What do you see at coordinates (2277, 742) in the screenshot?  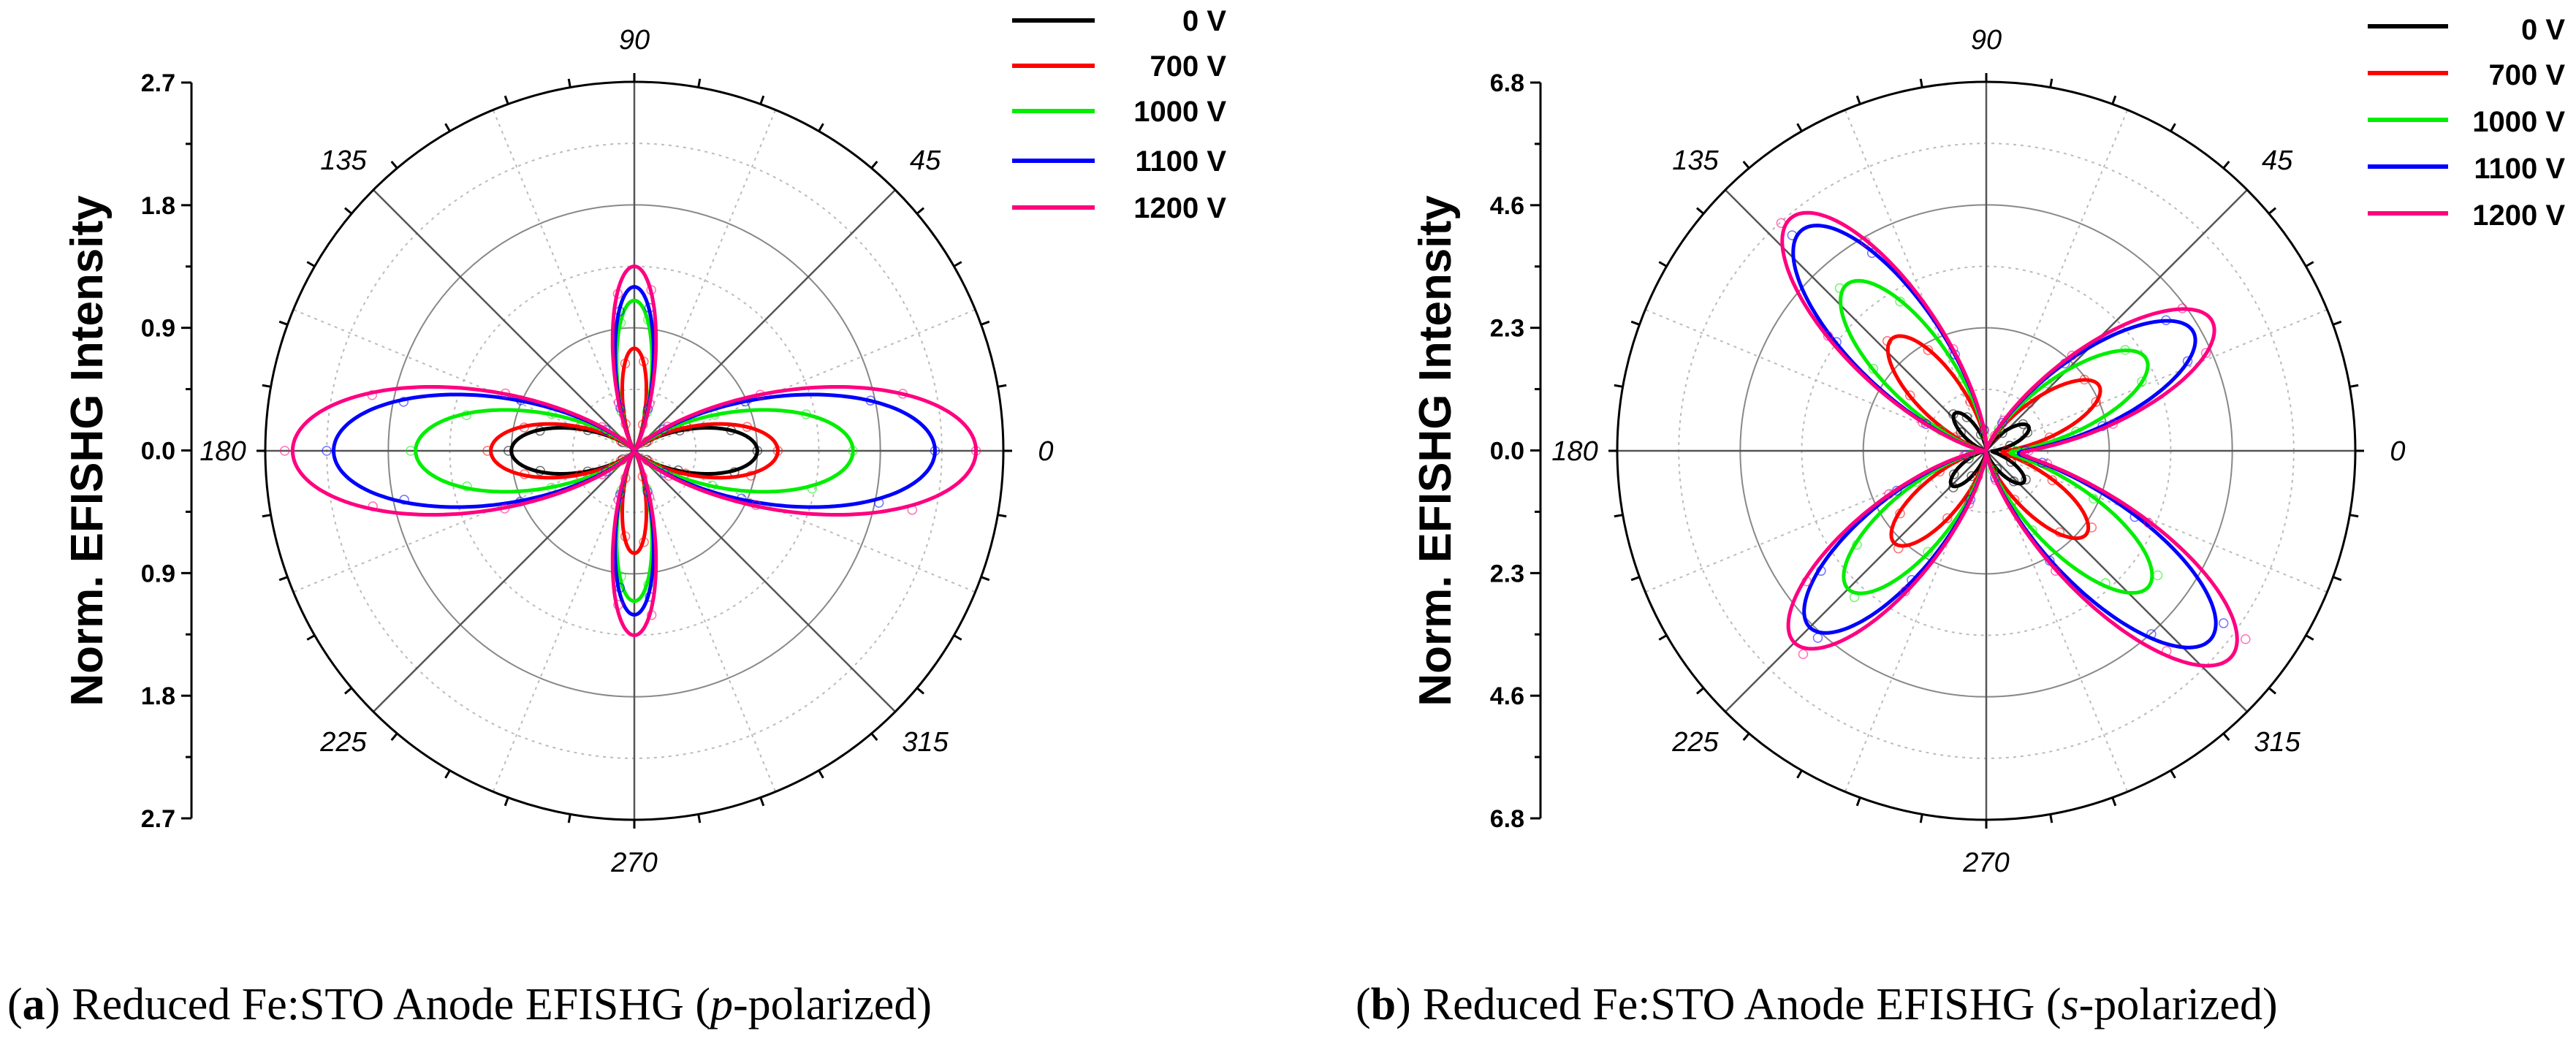 I see `angle-label: 315` at bounding box center [2277, 742].